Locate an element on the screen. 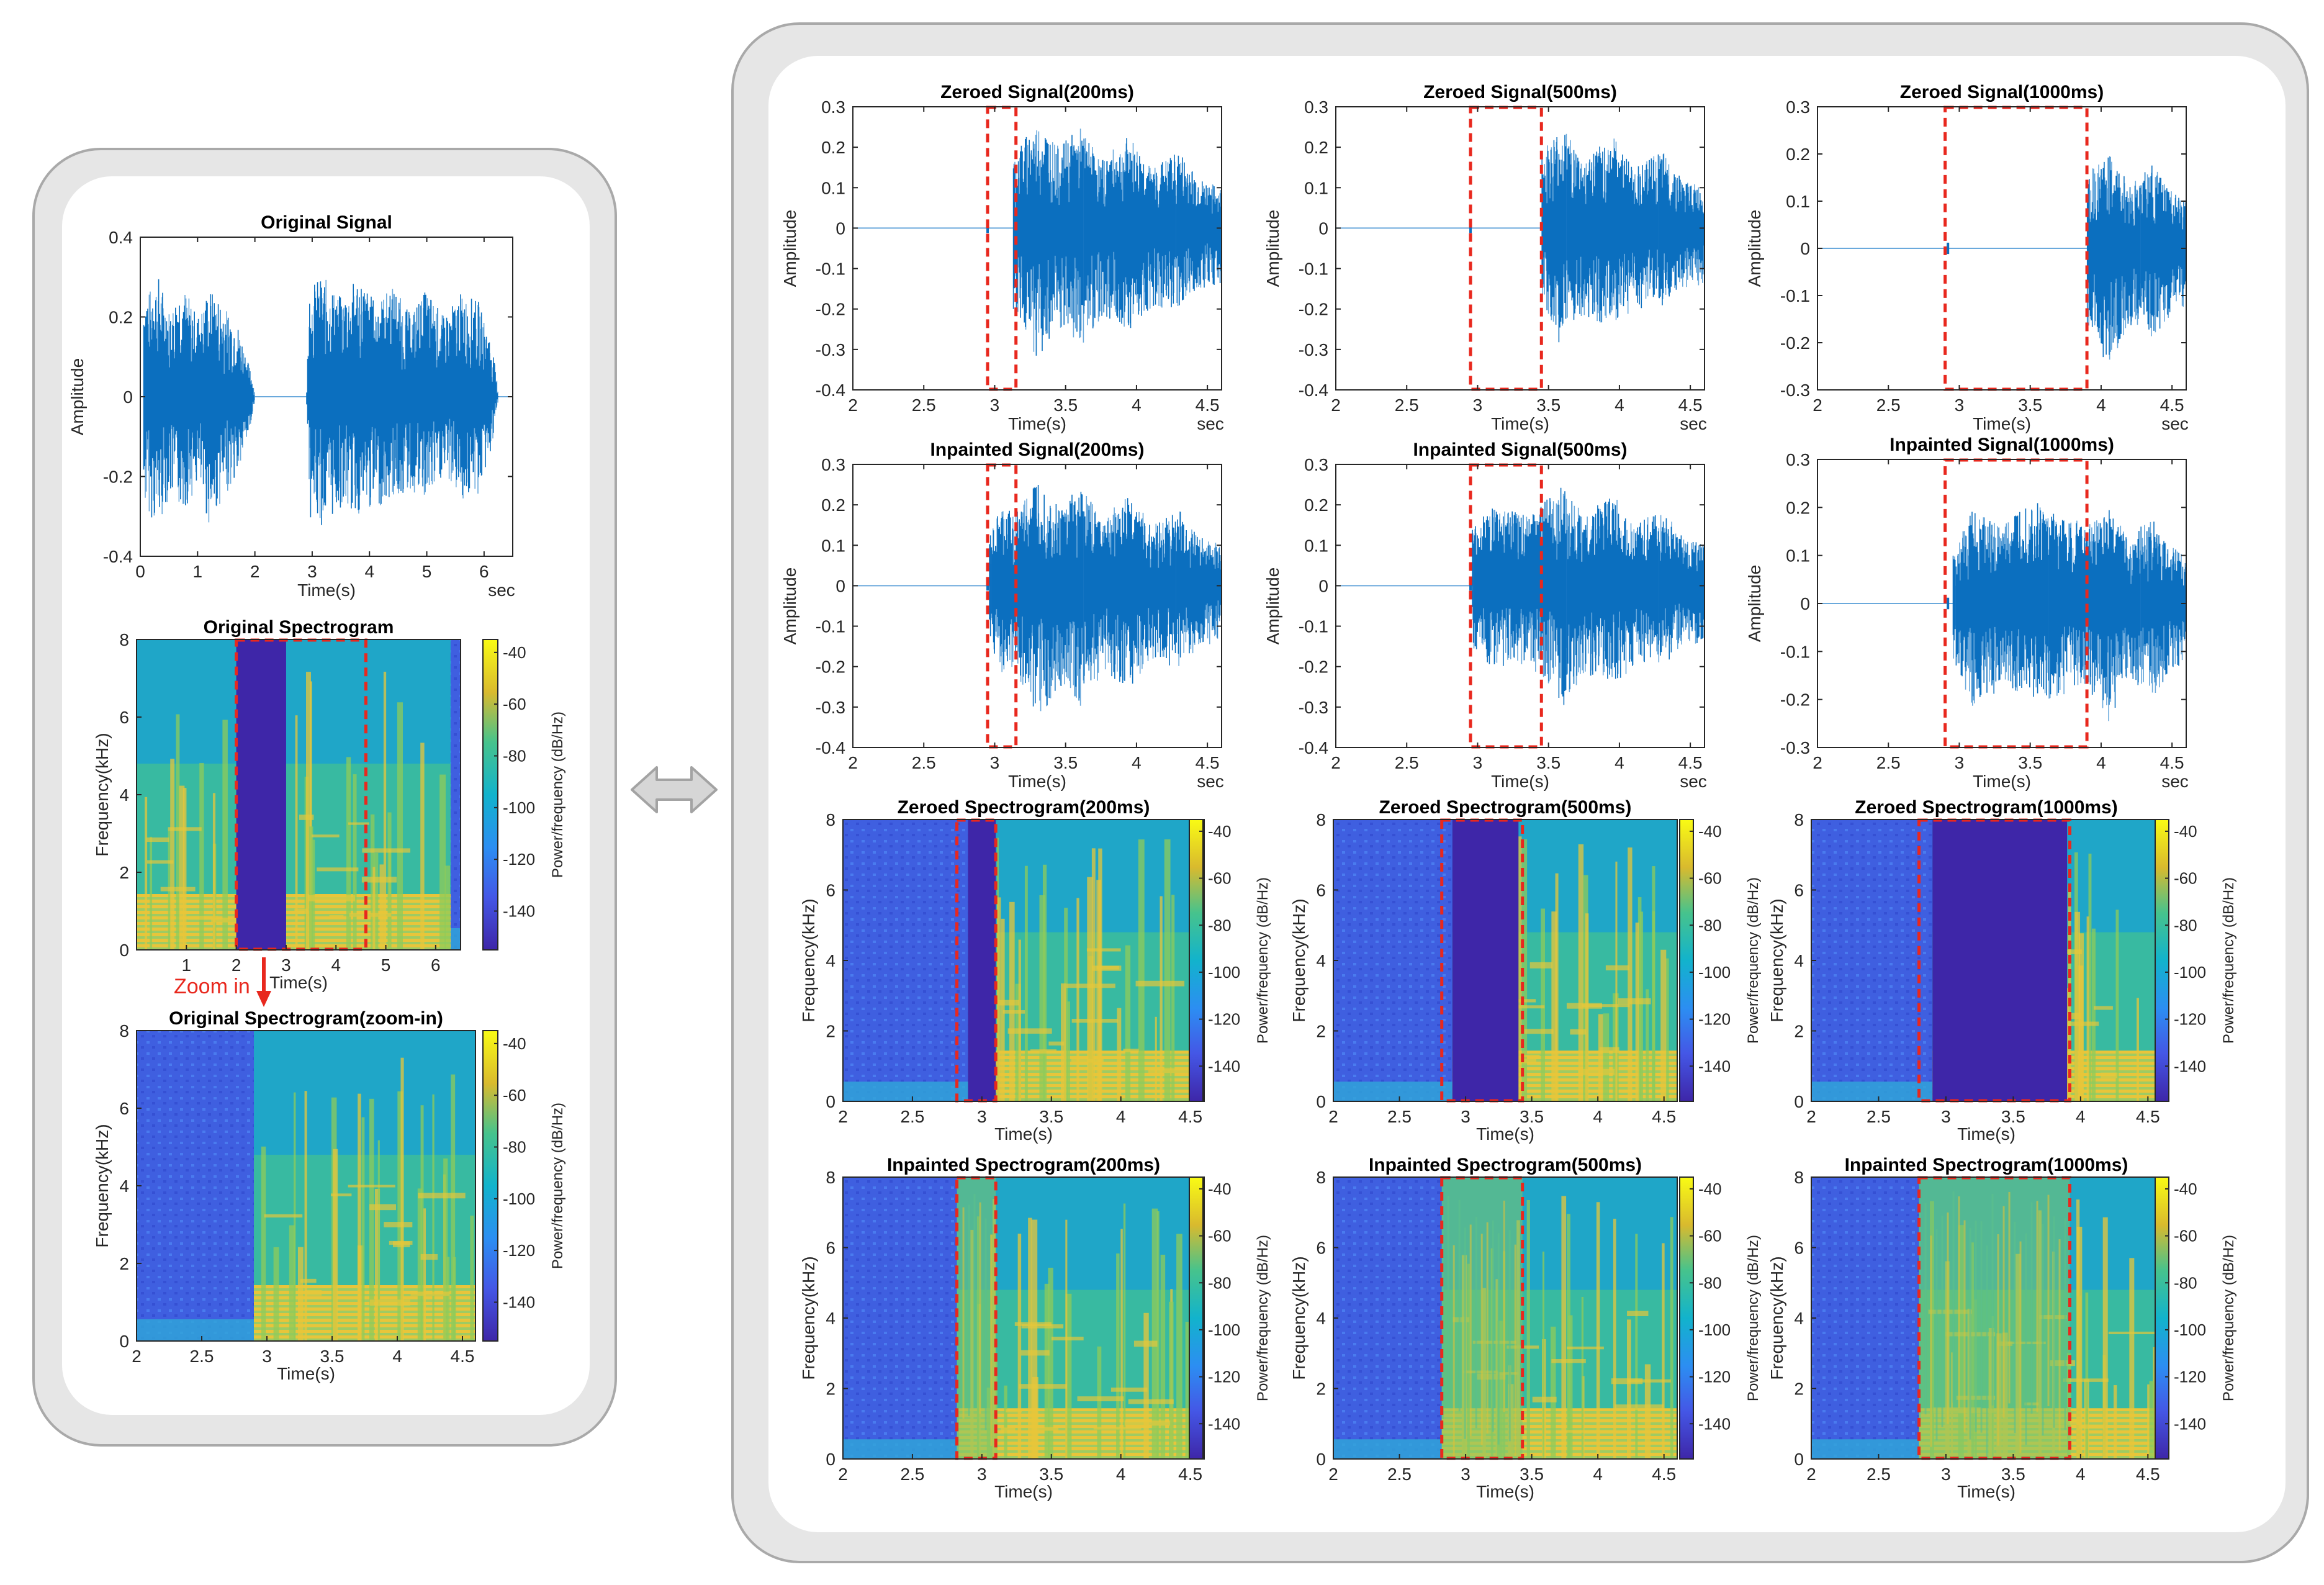  waveform is located at coordinates (1588, 596).